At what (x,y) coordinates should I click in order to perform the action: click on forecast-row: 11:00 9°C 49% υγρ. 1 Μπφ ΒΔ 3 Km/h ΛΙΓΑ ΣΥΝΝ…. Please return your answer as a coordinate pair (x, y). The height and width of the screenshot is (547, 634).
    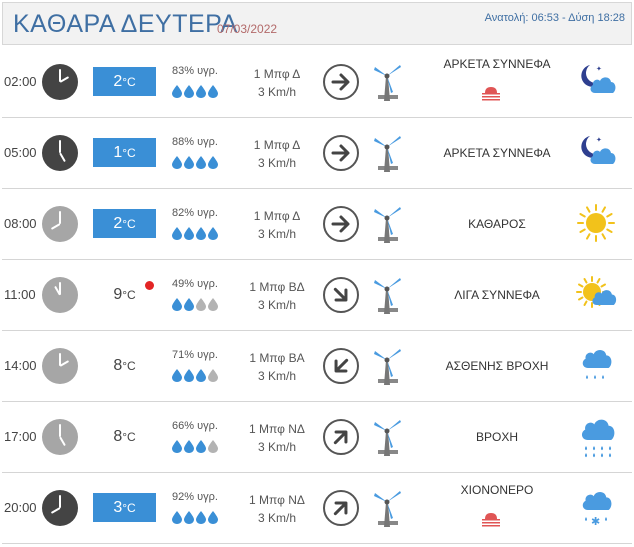
    Looking at the image, I should click on (317, 295).